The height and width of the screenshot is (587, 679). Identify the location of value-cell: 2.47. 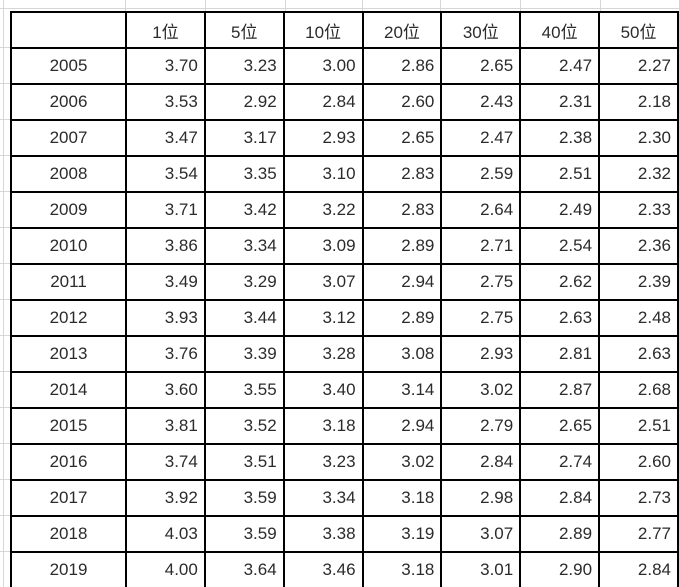
(560, 66).